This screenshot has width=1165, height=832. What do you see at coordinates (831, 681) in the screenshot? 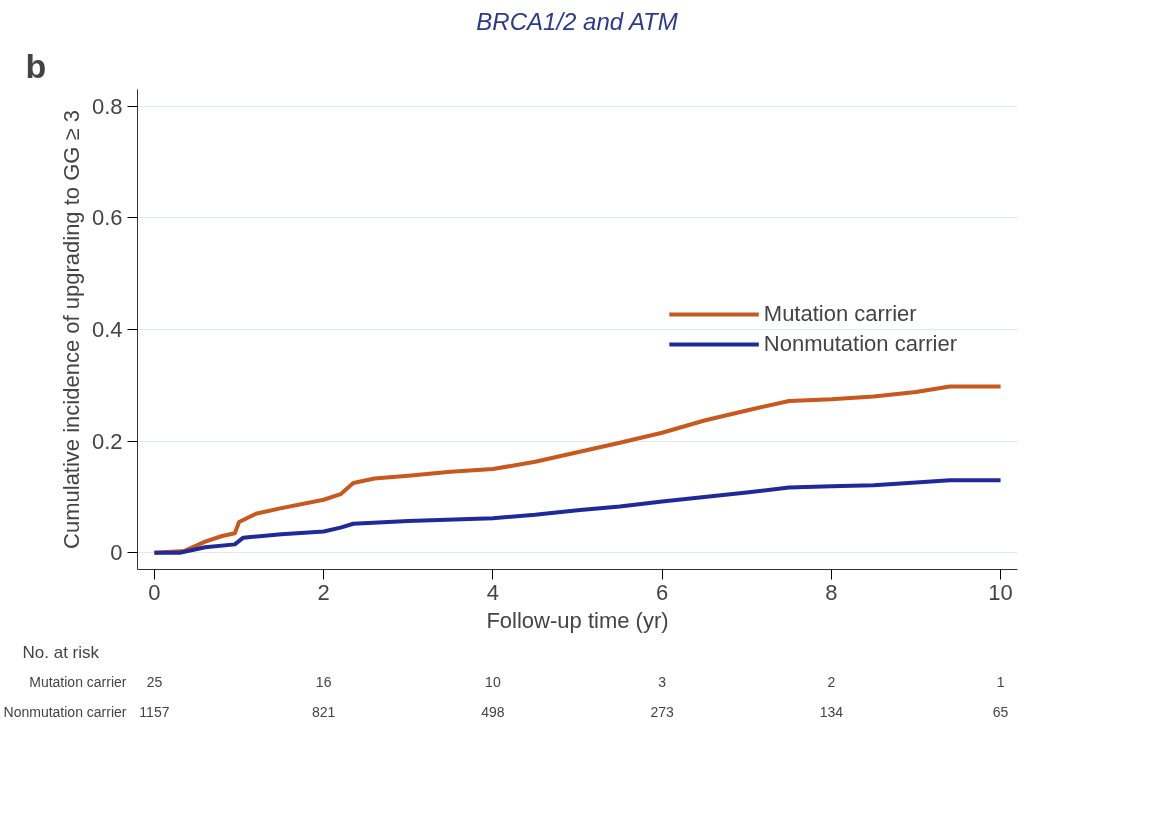
I see `text: 2` at bounding box center [831, 681].